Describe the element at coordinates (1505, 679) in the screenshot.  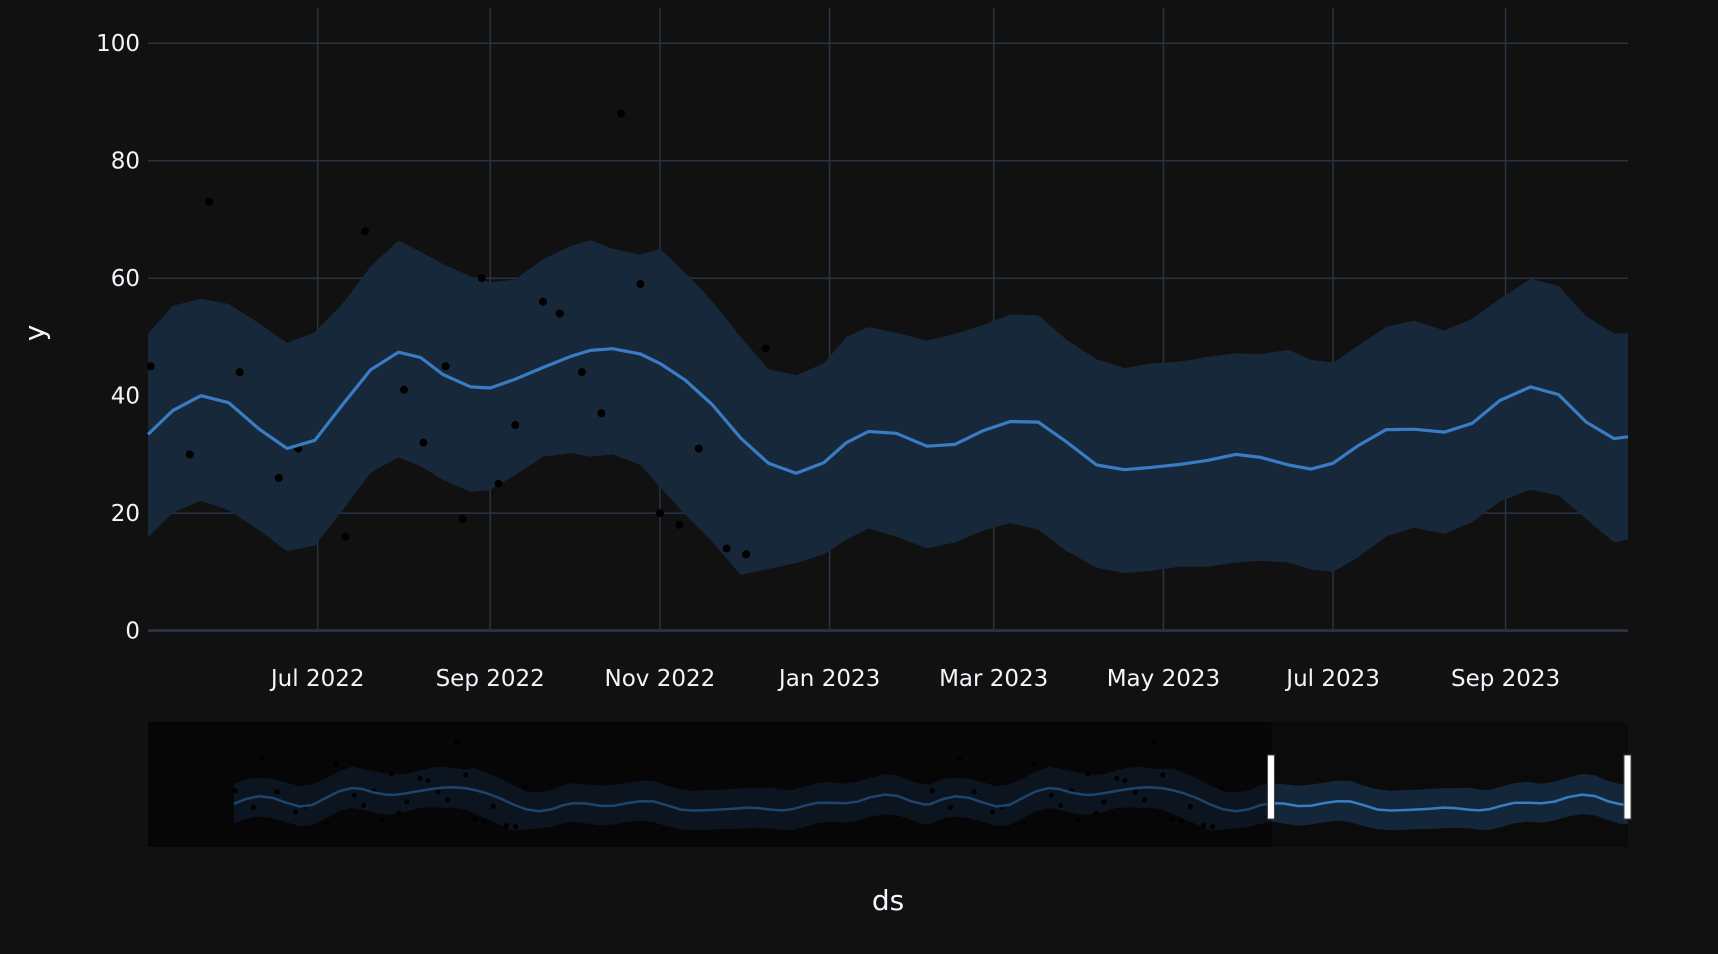
I see `x-tick-label: Sep 2023` at that location.